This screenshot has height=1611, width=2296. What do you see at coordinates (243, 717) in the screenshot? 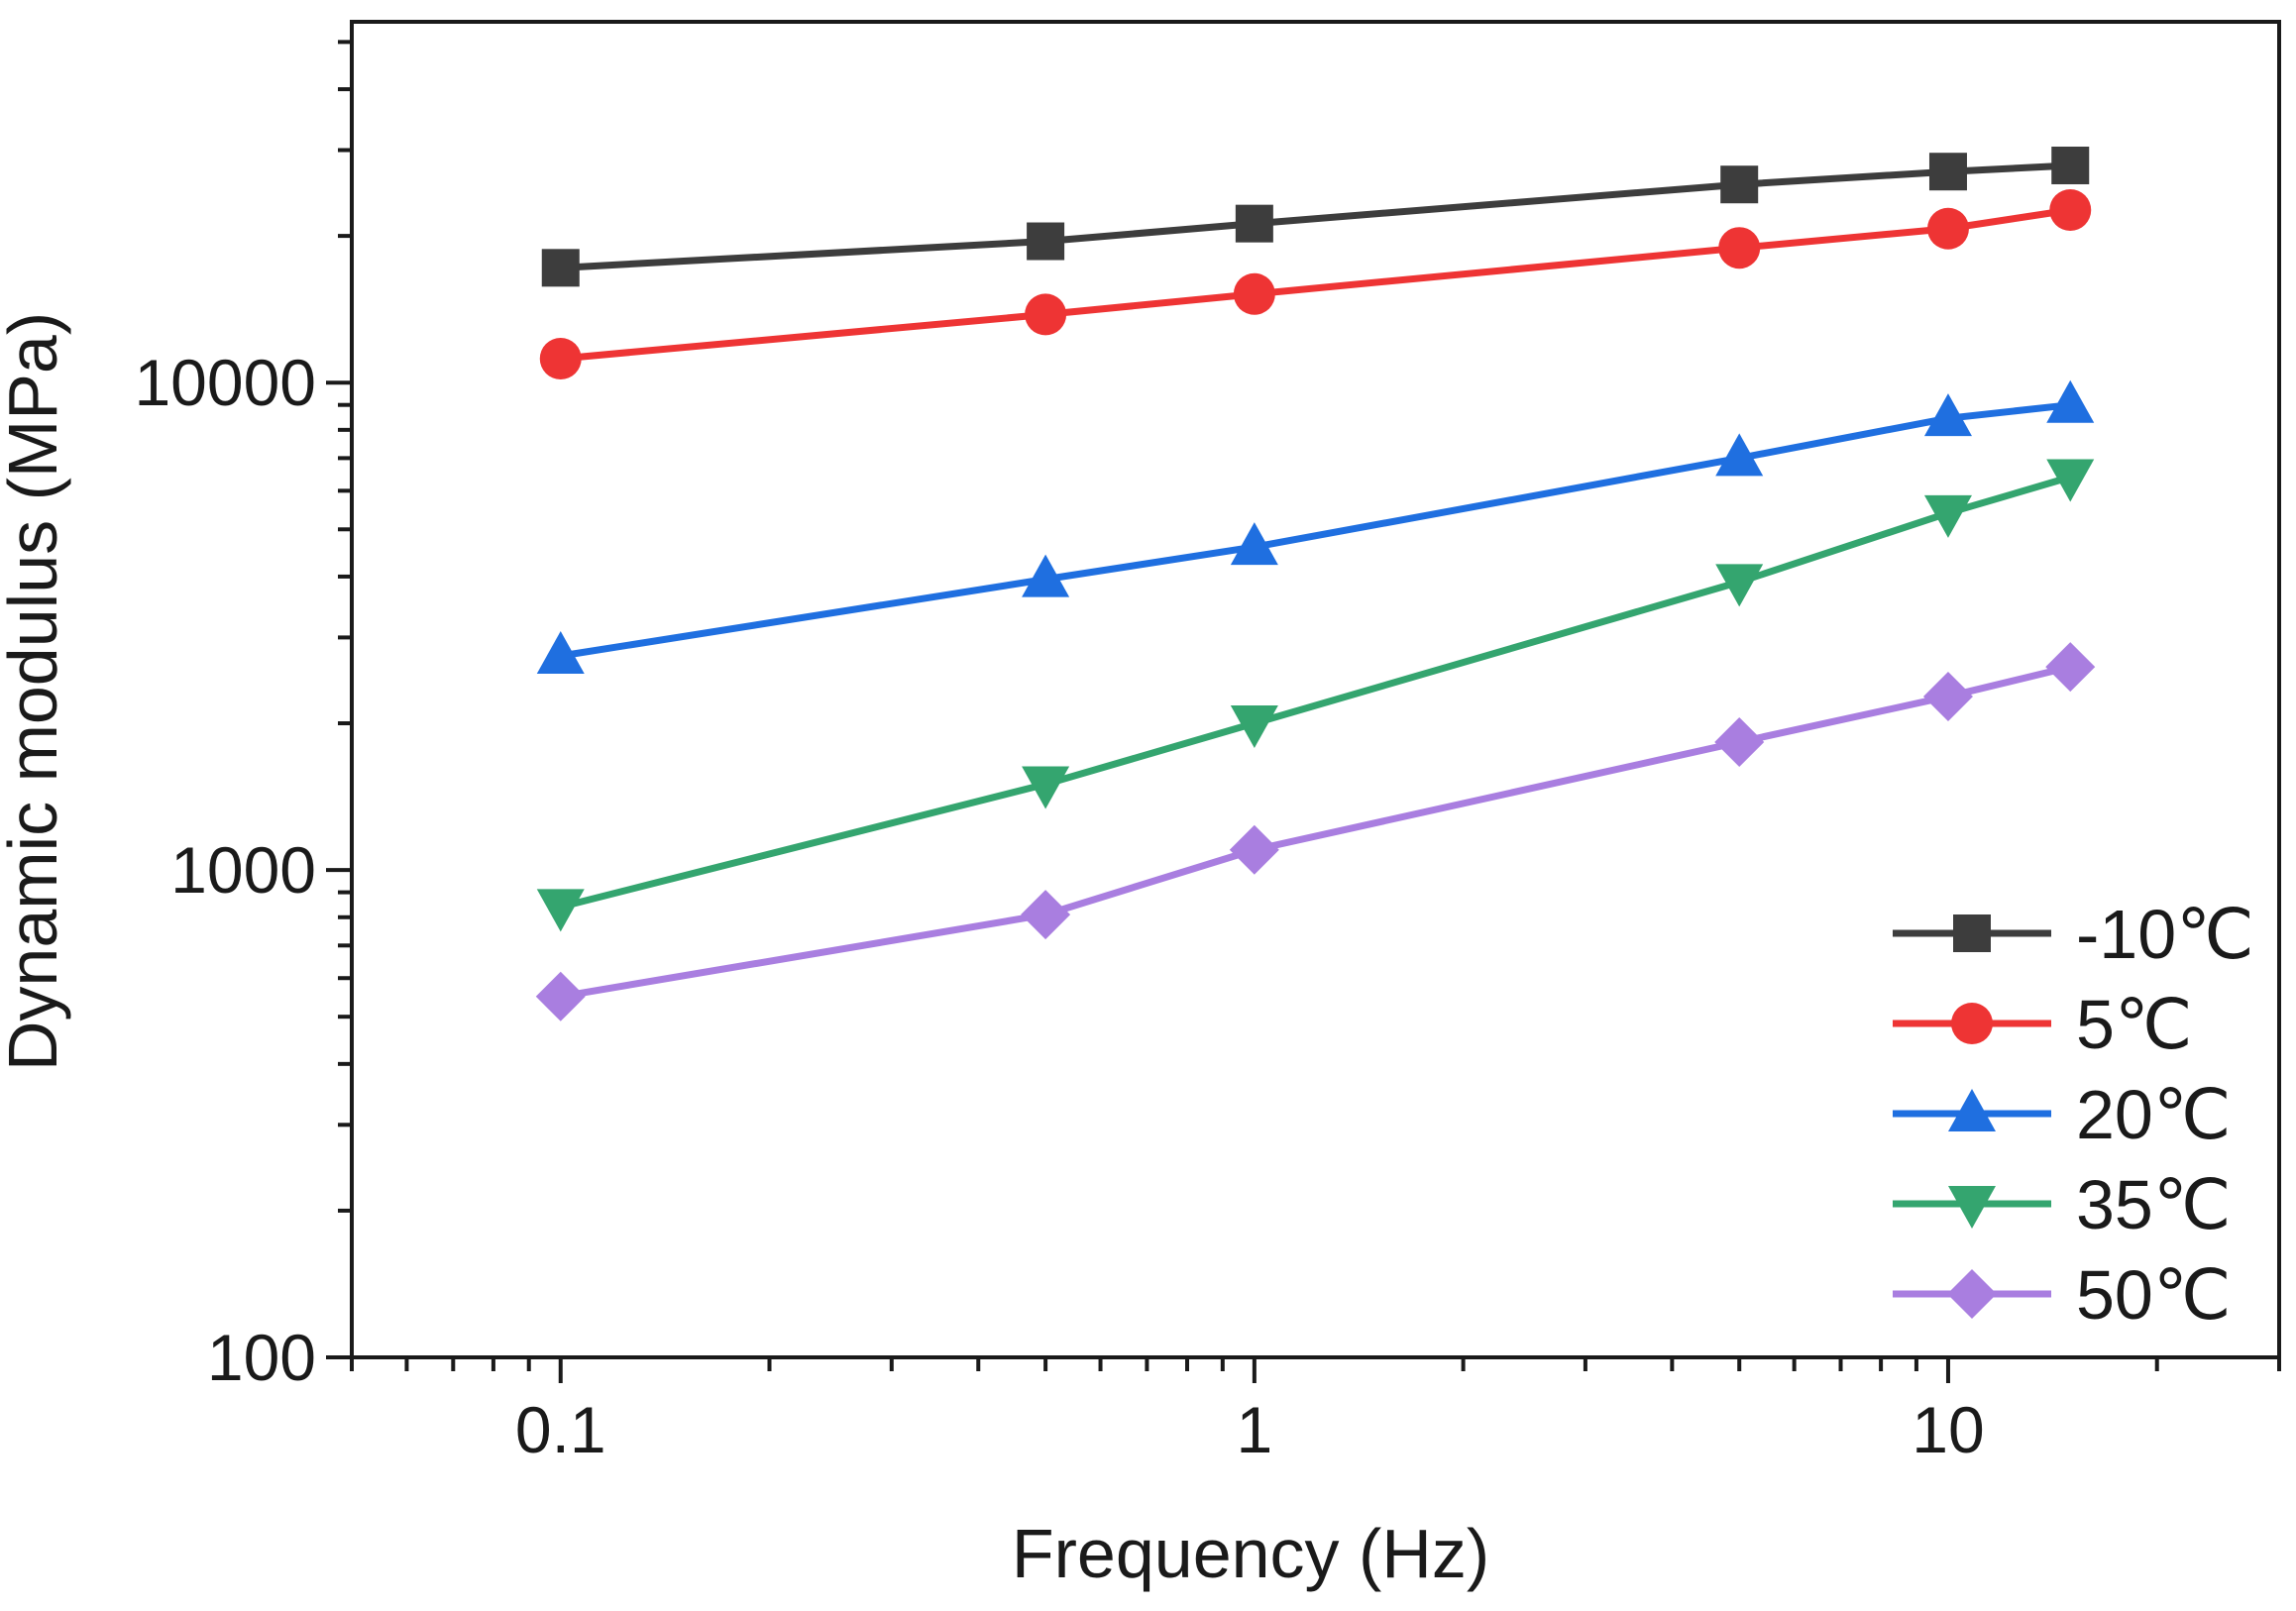
I see `y-axis: 100 1000 10000` at bounding box center [243, 717].